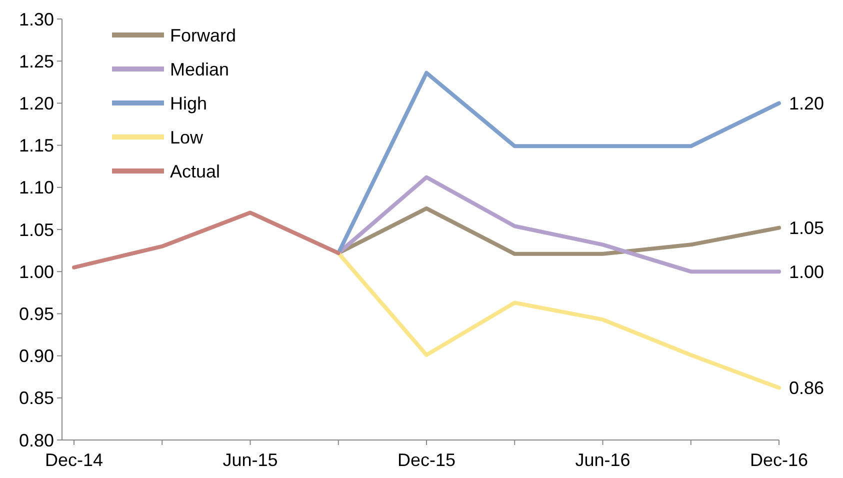 This screenshot has width=843, height=478. Describe the element at coordinates (36, 146) in the screenshot. I see `y-tick-label: 1.15` at that location.